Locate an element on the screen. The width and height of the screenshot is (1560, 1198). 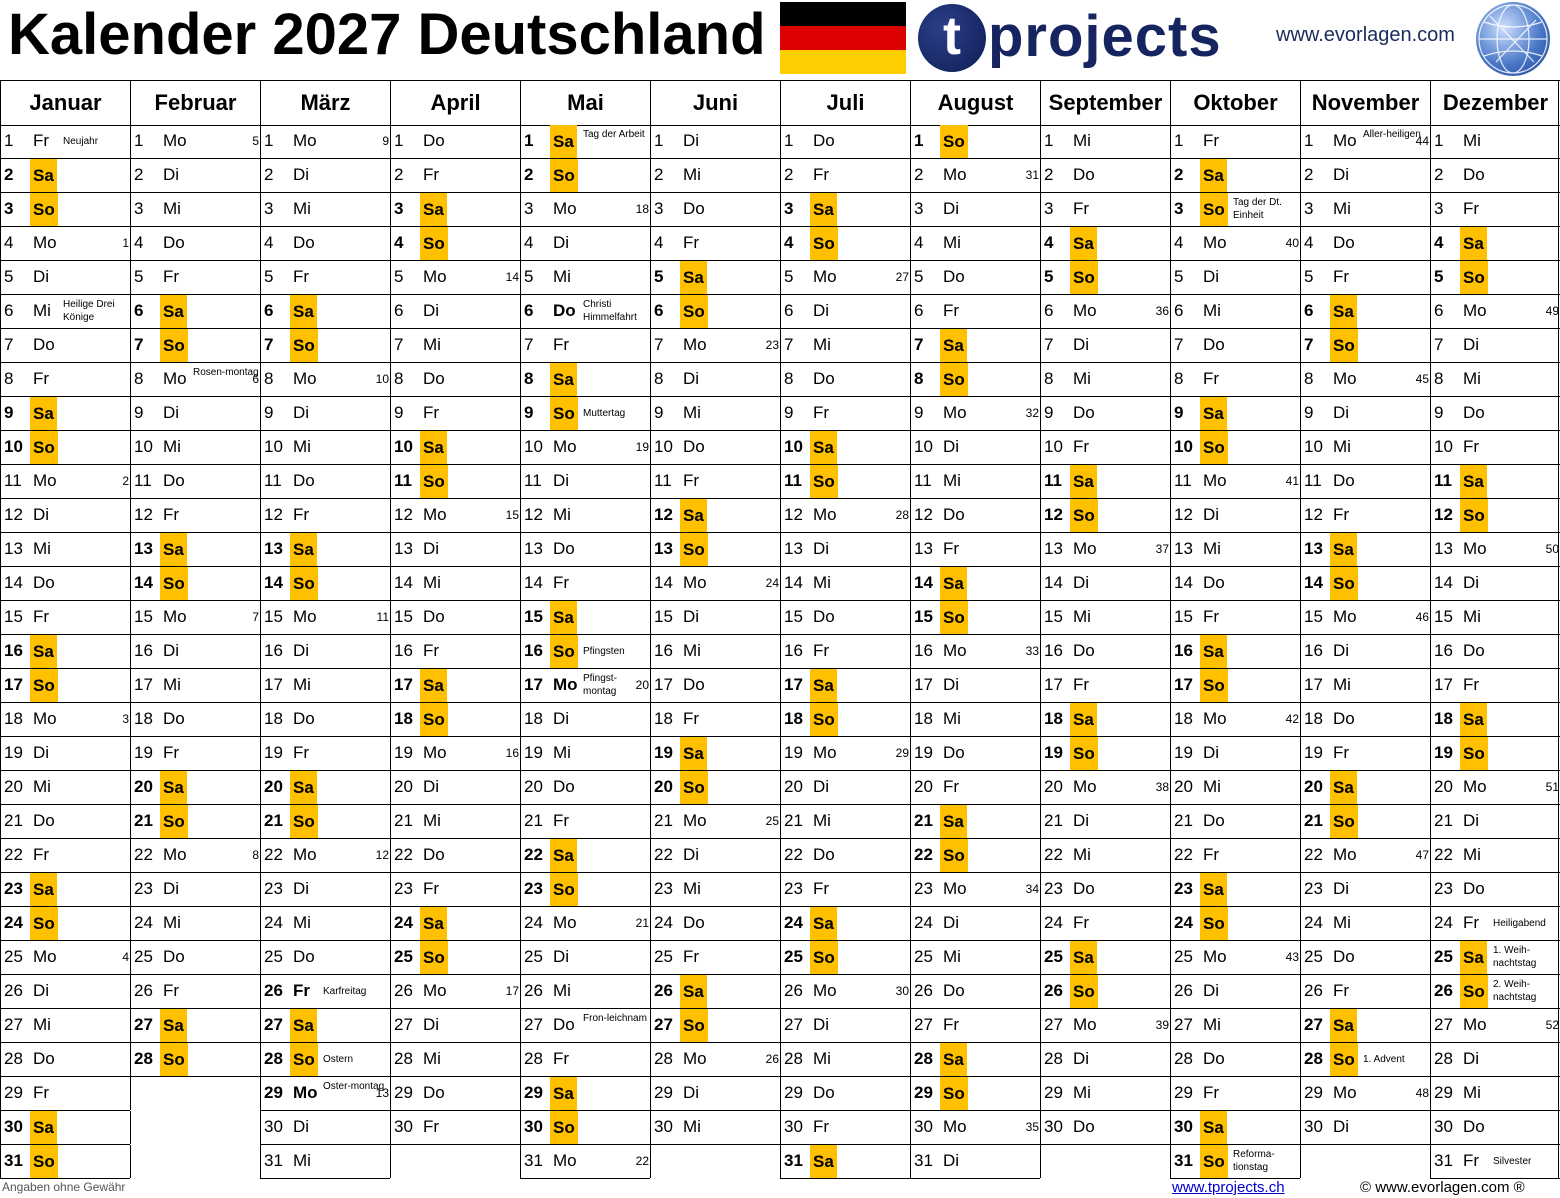
day-cell: 28 Do is located at coordinates (1235, 1060).